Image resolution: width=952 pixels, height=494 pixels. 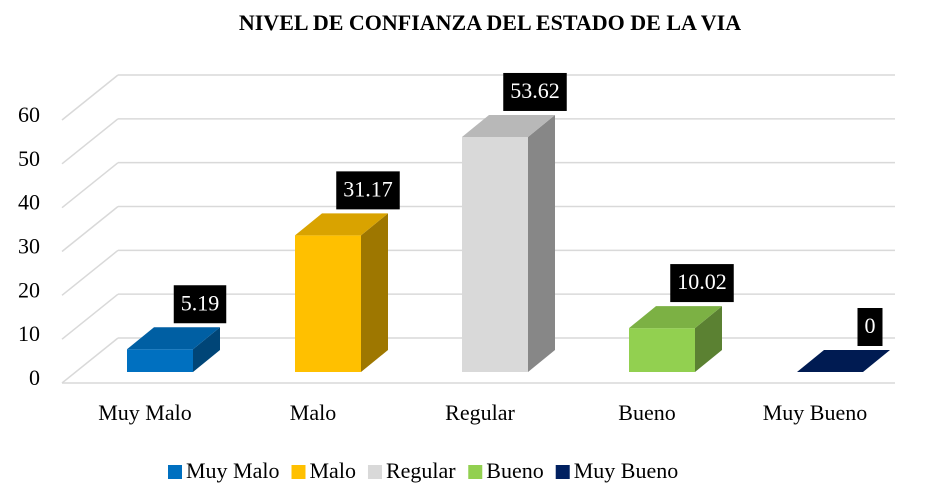 What do you see at coordinates (815, 412) in the screenshot?
I see `x-tick-label: Muy Bueno` at bounding box center [815, 412].